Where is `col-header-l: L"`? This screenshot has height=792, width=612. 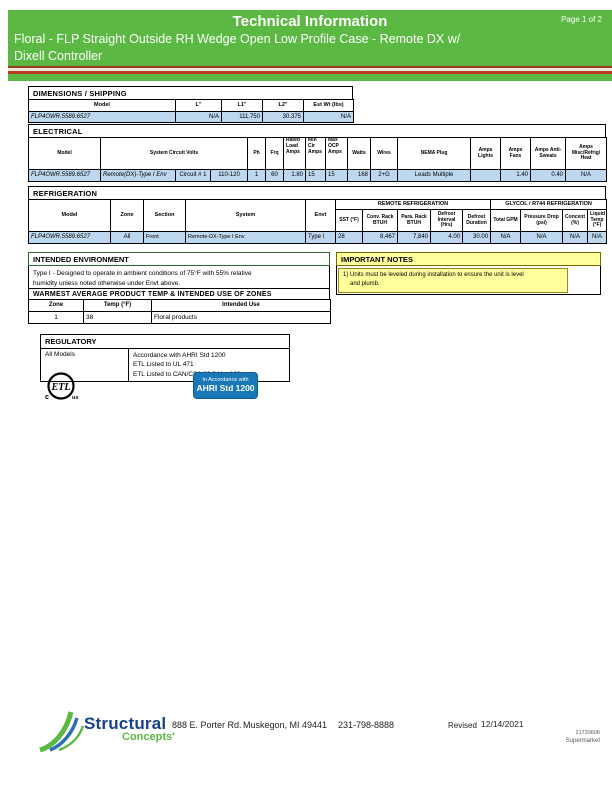
col-header-l: L" is located at coordinates (198, 105).